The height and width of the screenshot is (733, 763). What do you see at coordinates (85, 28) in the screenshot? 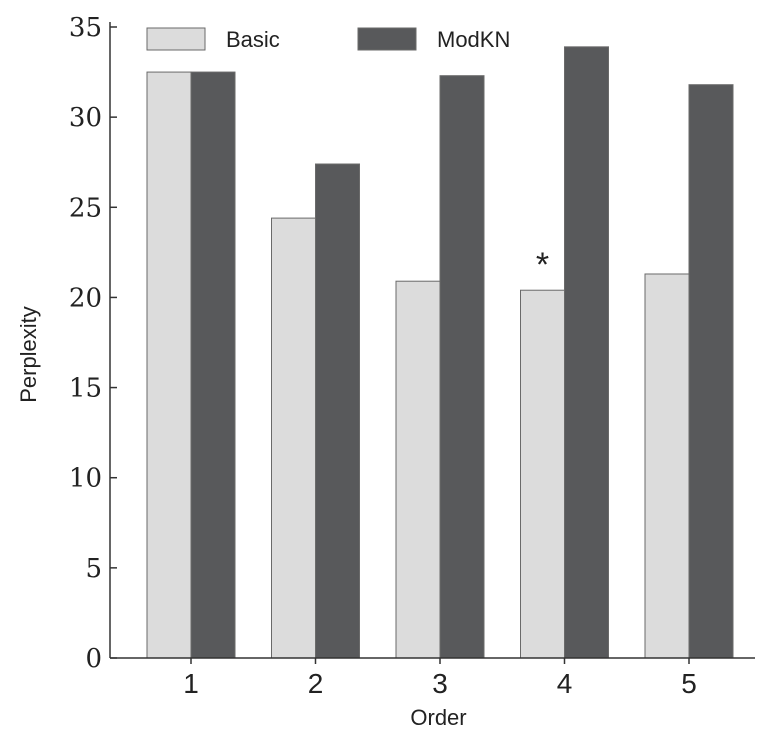
I see `y-tick-label: 35` at bounding box center [85, 28].